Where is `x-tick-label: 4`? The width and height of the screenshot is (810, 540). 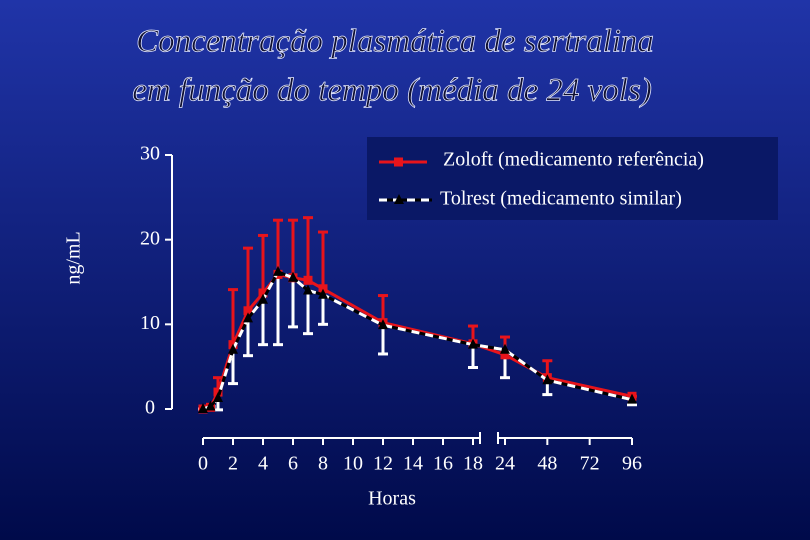 x-tick-label: 4 is located at coordinates (263, 464).